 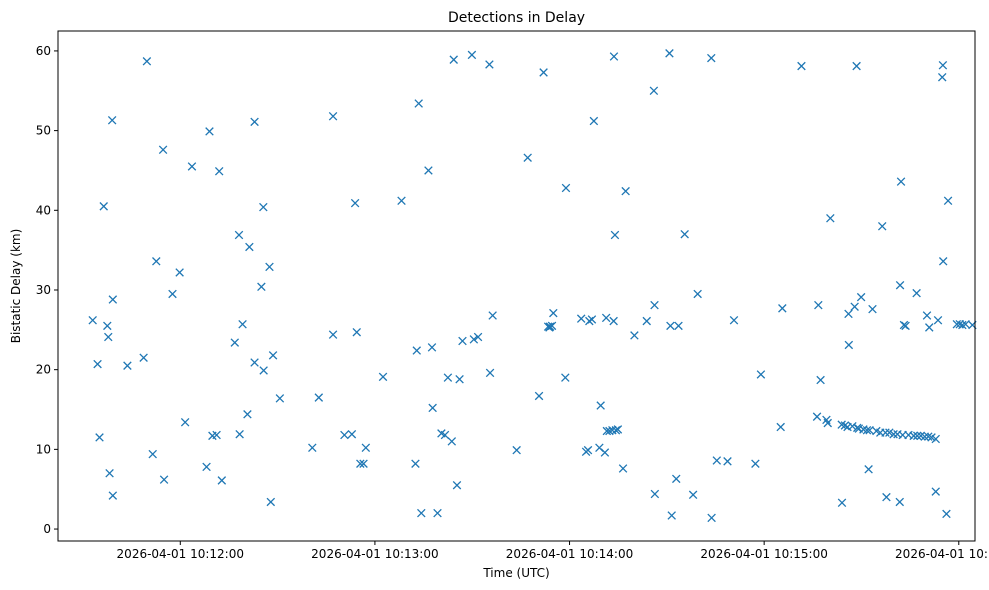 What do you see at coordinates (763, 554) in the screenshot?
I see `x-tick-label: 2026-04-01 10:15:00` at bounding box center [763, 554].